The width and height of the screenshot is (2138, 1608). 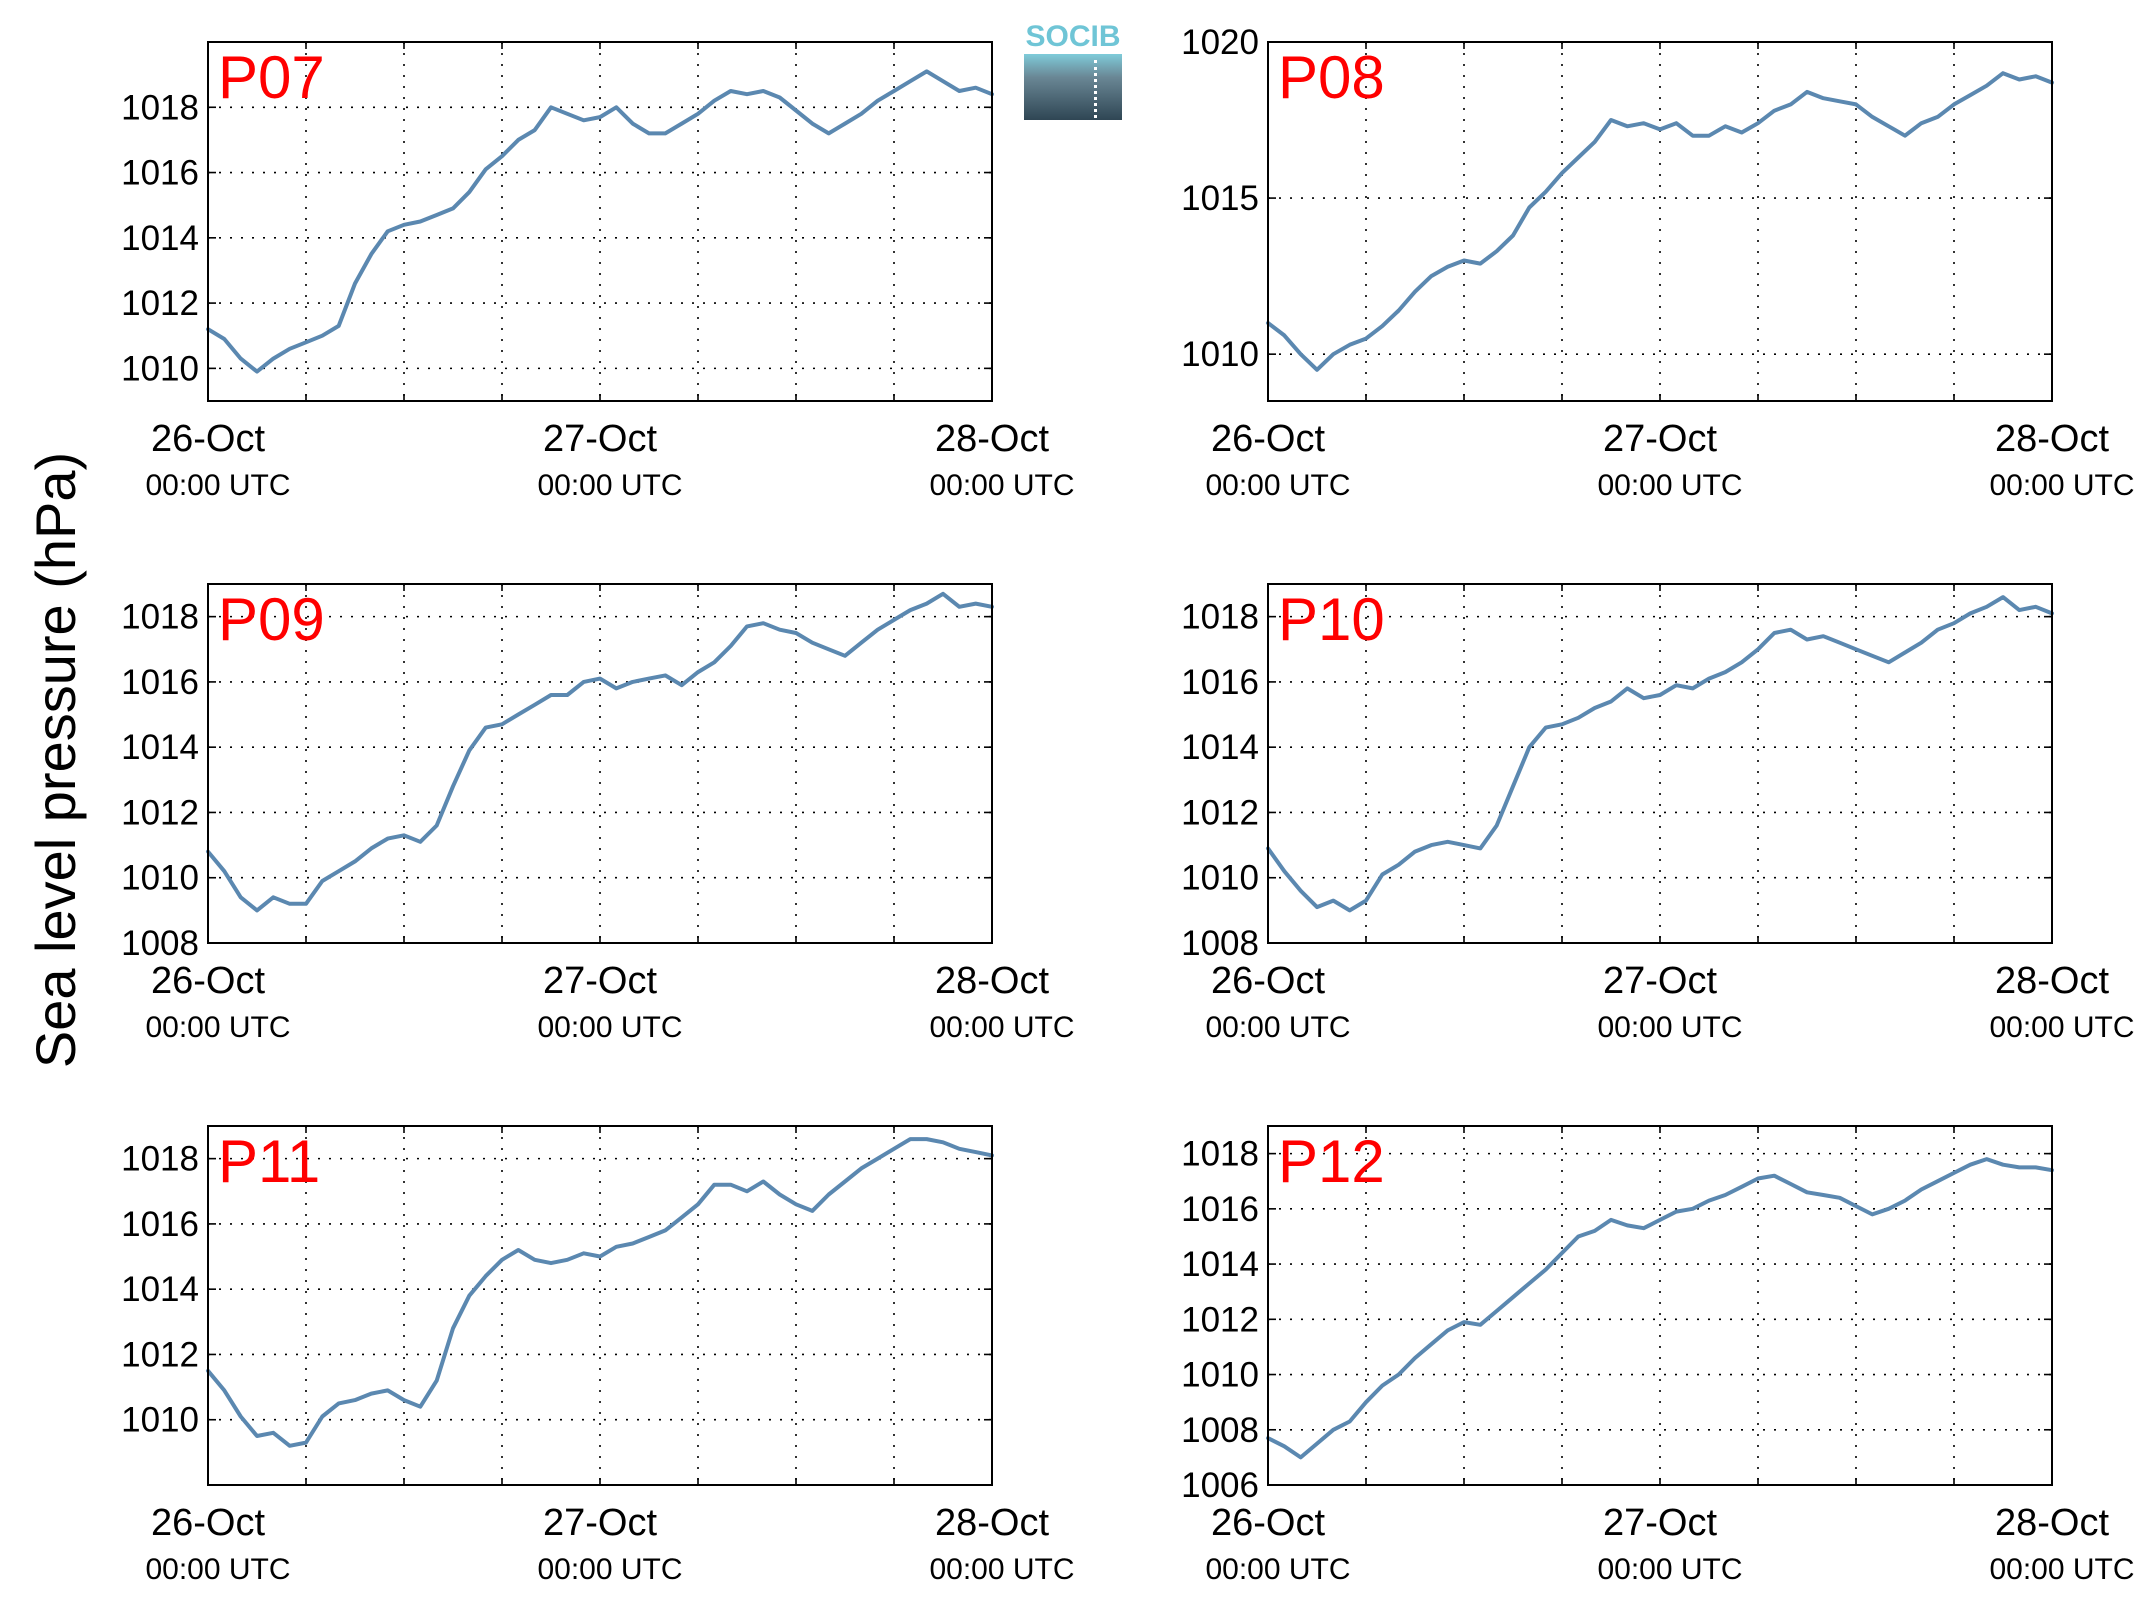 I want to click on socib-logo: SOCIB, so click(x=1073, y=70).